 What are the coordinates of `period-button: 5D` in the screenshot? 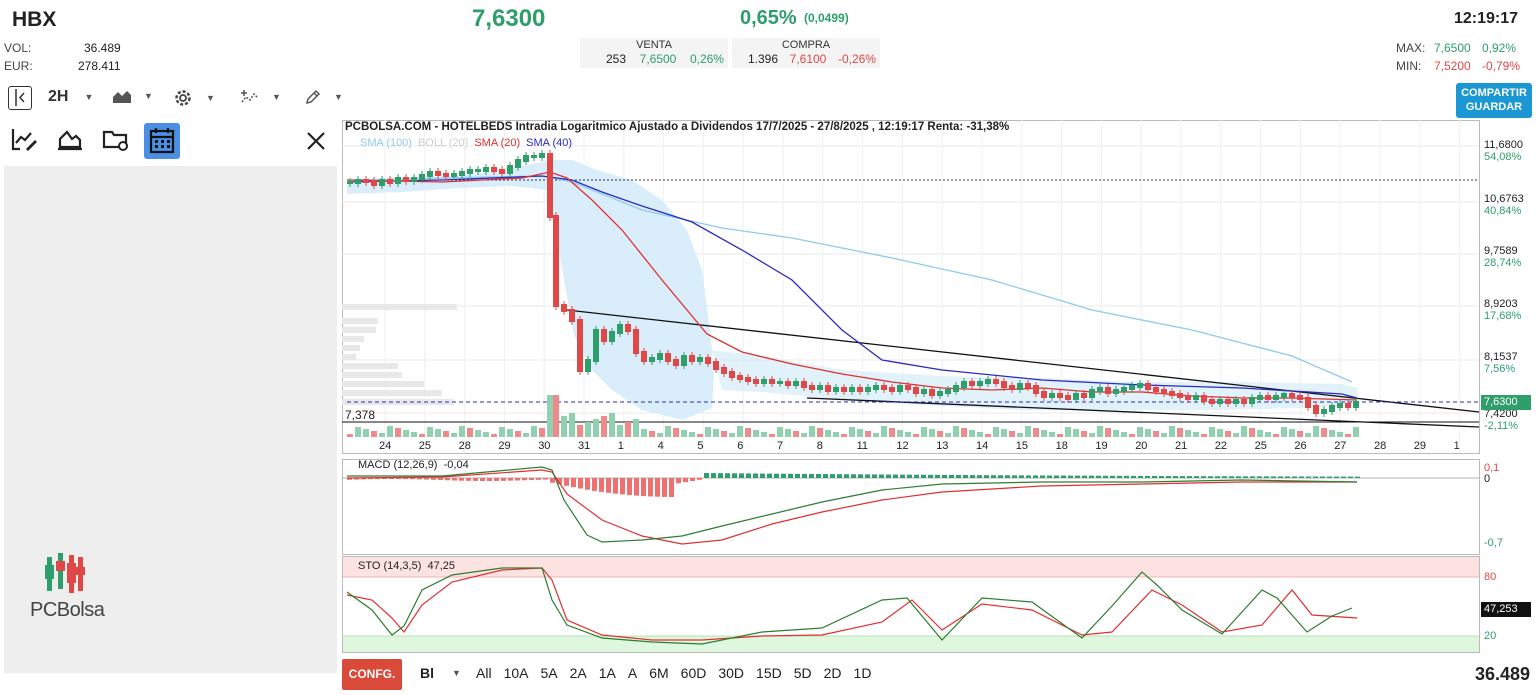 It's located at (802, 673).